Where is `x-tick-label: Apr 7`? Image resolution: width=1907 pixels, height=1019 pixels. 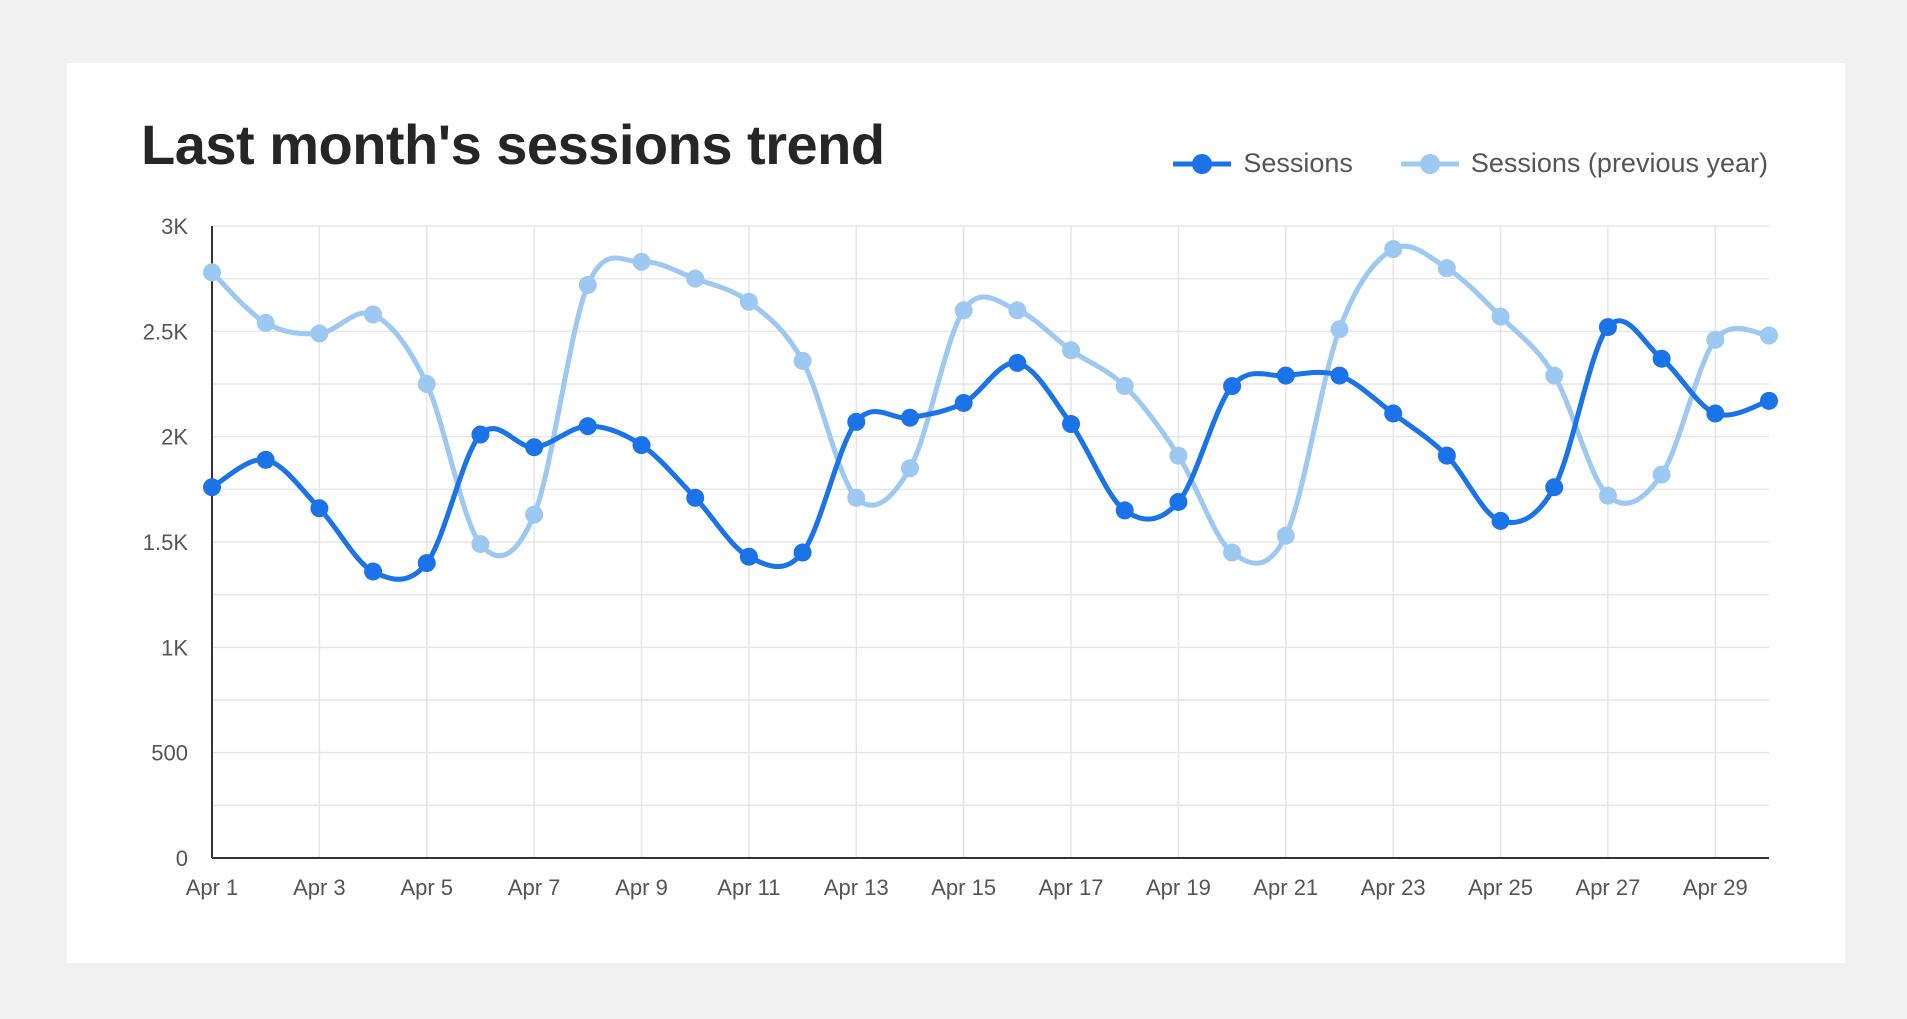 x-tick-label: Apr 7 is located at coordinates (534, 887).